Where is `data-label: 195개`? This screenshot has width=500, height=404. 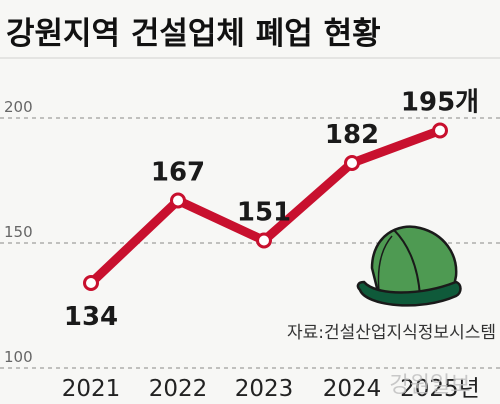 data-label: 195개 is located at coordinates (440, 103).